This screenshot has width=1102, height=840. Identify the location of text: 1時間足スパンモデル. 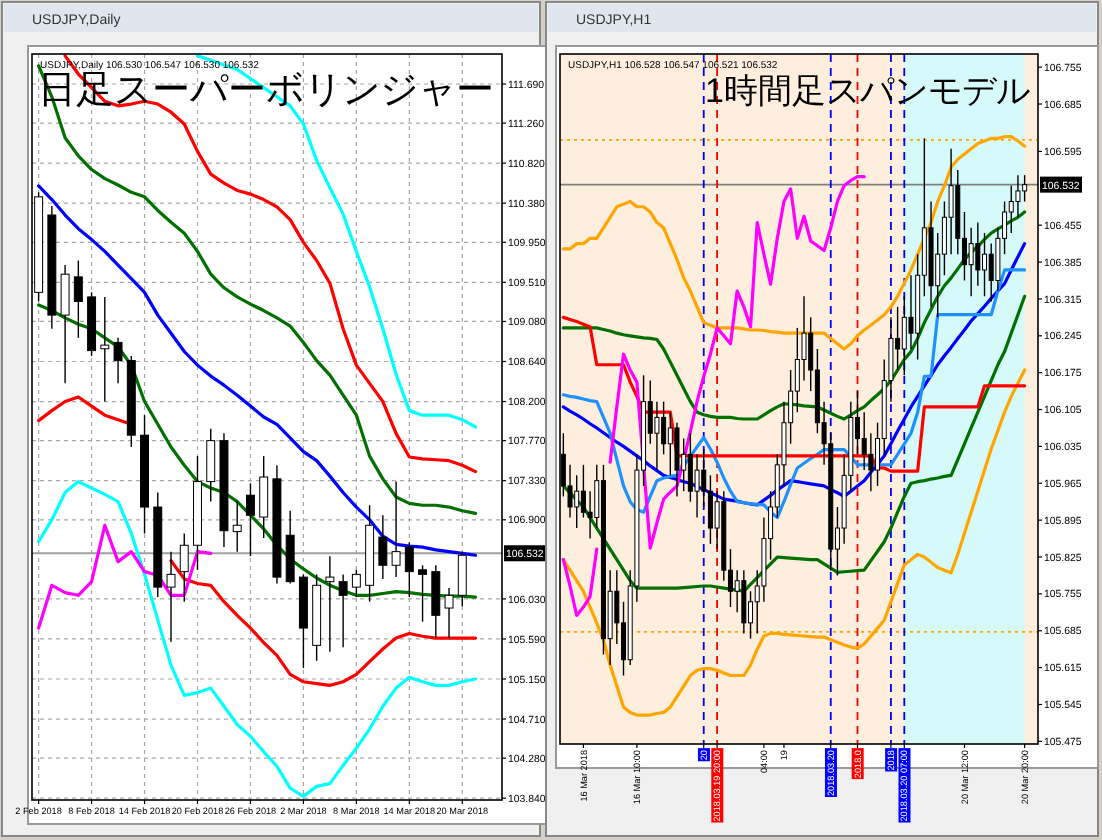
(867, 91).